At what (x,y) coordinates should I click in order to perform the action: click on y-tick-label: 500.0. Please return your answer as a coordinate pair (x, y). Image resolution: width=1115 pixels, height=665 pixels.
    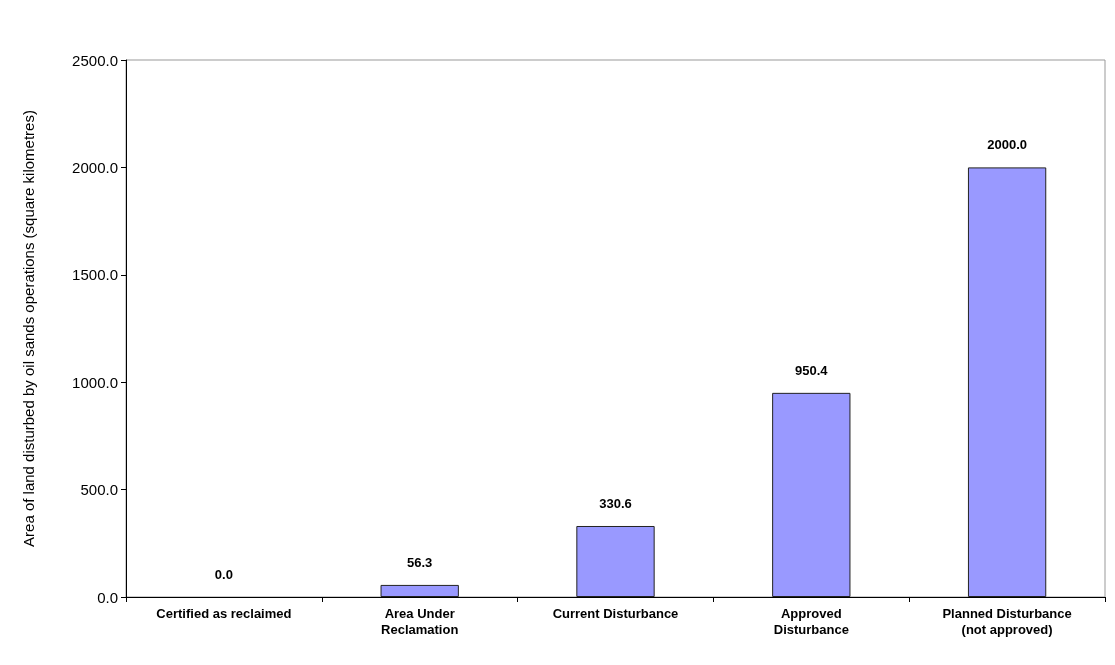
    Looking at the image, I should click on (99, 490).